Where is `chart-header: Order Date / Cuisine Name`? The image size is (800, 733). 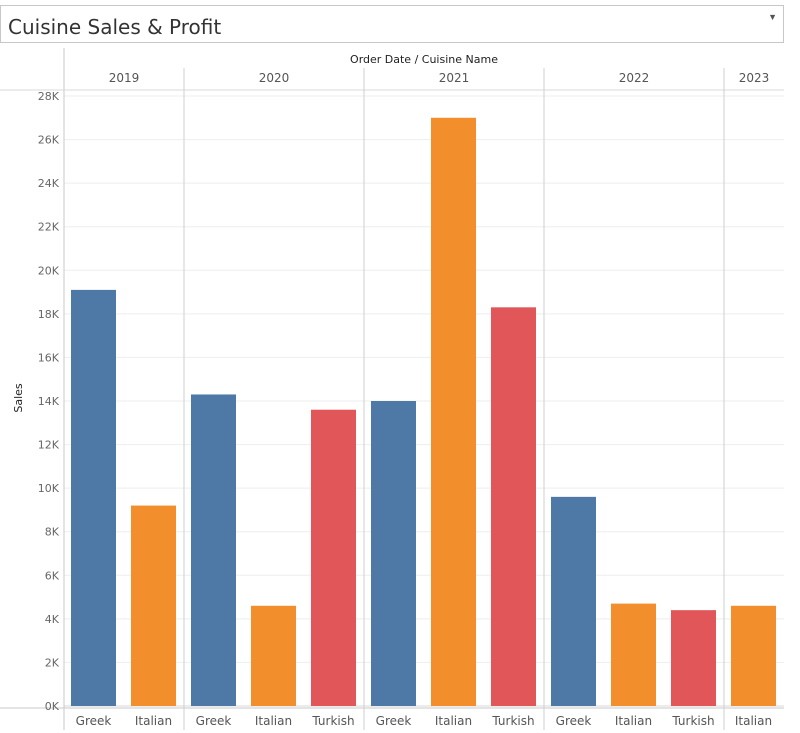
chart-header: Order Date / Cuisine Name is located at coordinates (424, 59).